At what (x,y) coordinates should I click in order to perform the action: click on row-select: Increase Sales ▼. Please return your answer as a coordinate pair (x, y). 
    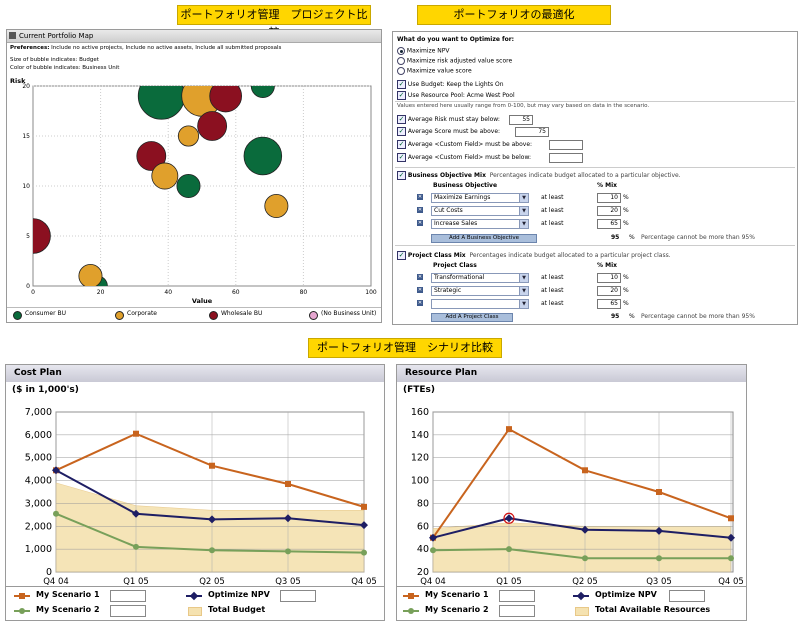
    Looking at the image, I should click on (480, 224).